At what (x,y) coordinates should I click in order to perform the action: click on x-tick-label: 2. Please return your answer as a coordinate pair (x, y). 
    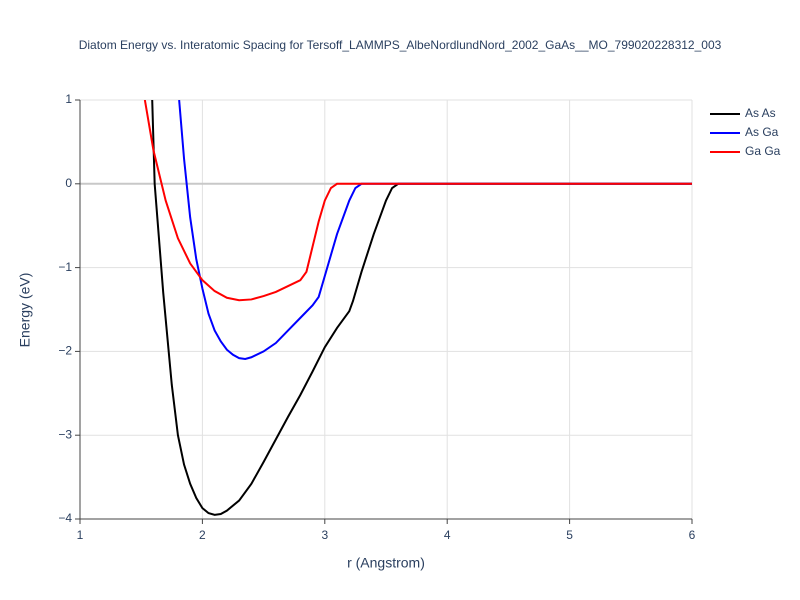
    Looking at the image, I should click on (202, 535).